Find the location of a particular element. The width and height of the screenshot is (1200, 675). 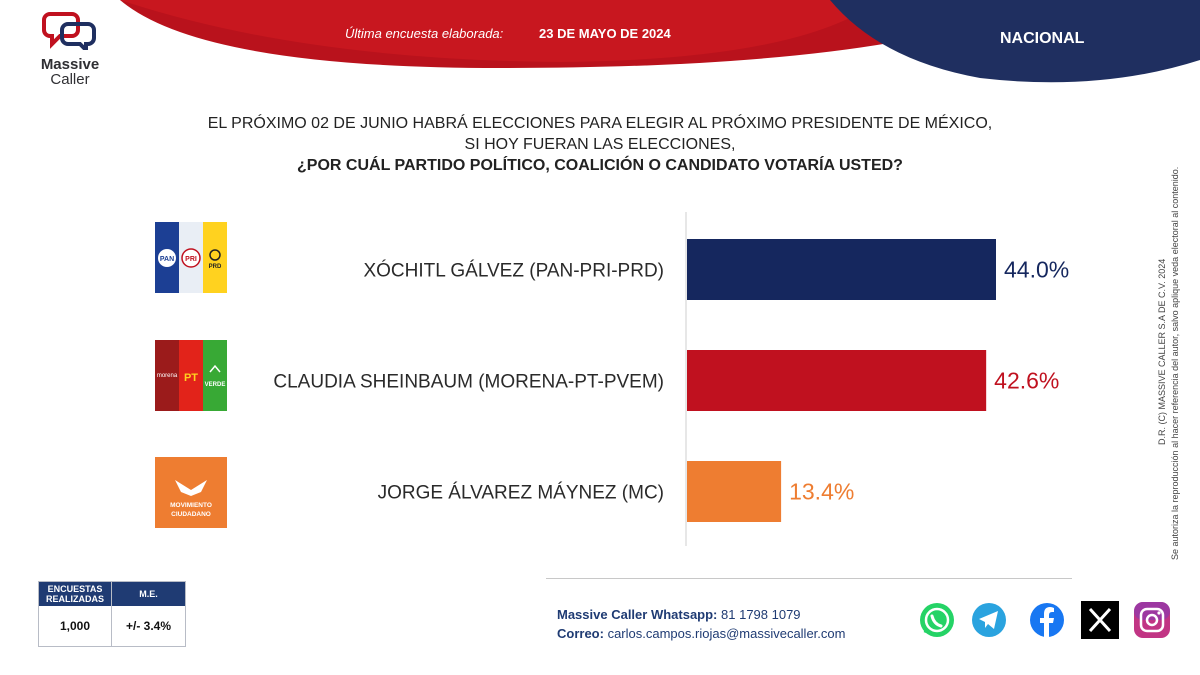

surveys-count: 1,000 is located at coordinates (75, 626).